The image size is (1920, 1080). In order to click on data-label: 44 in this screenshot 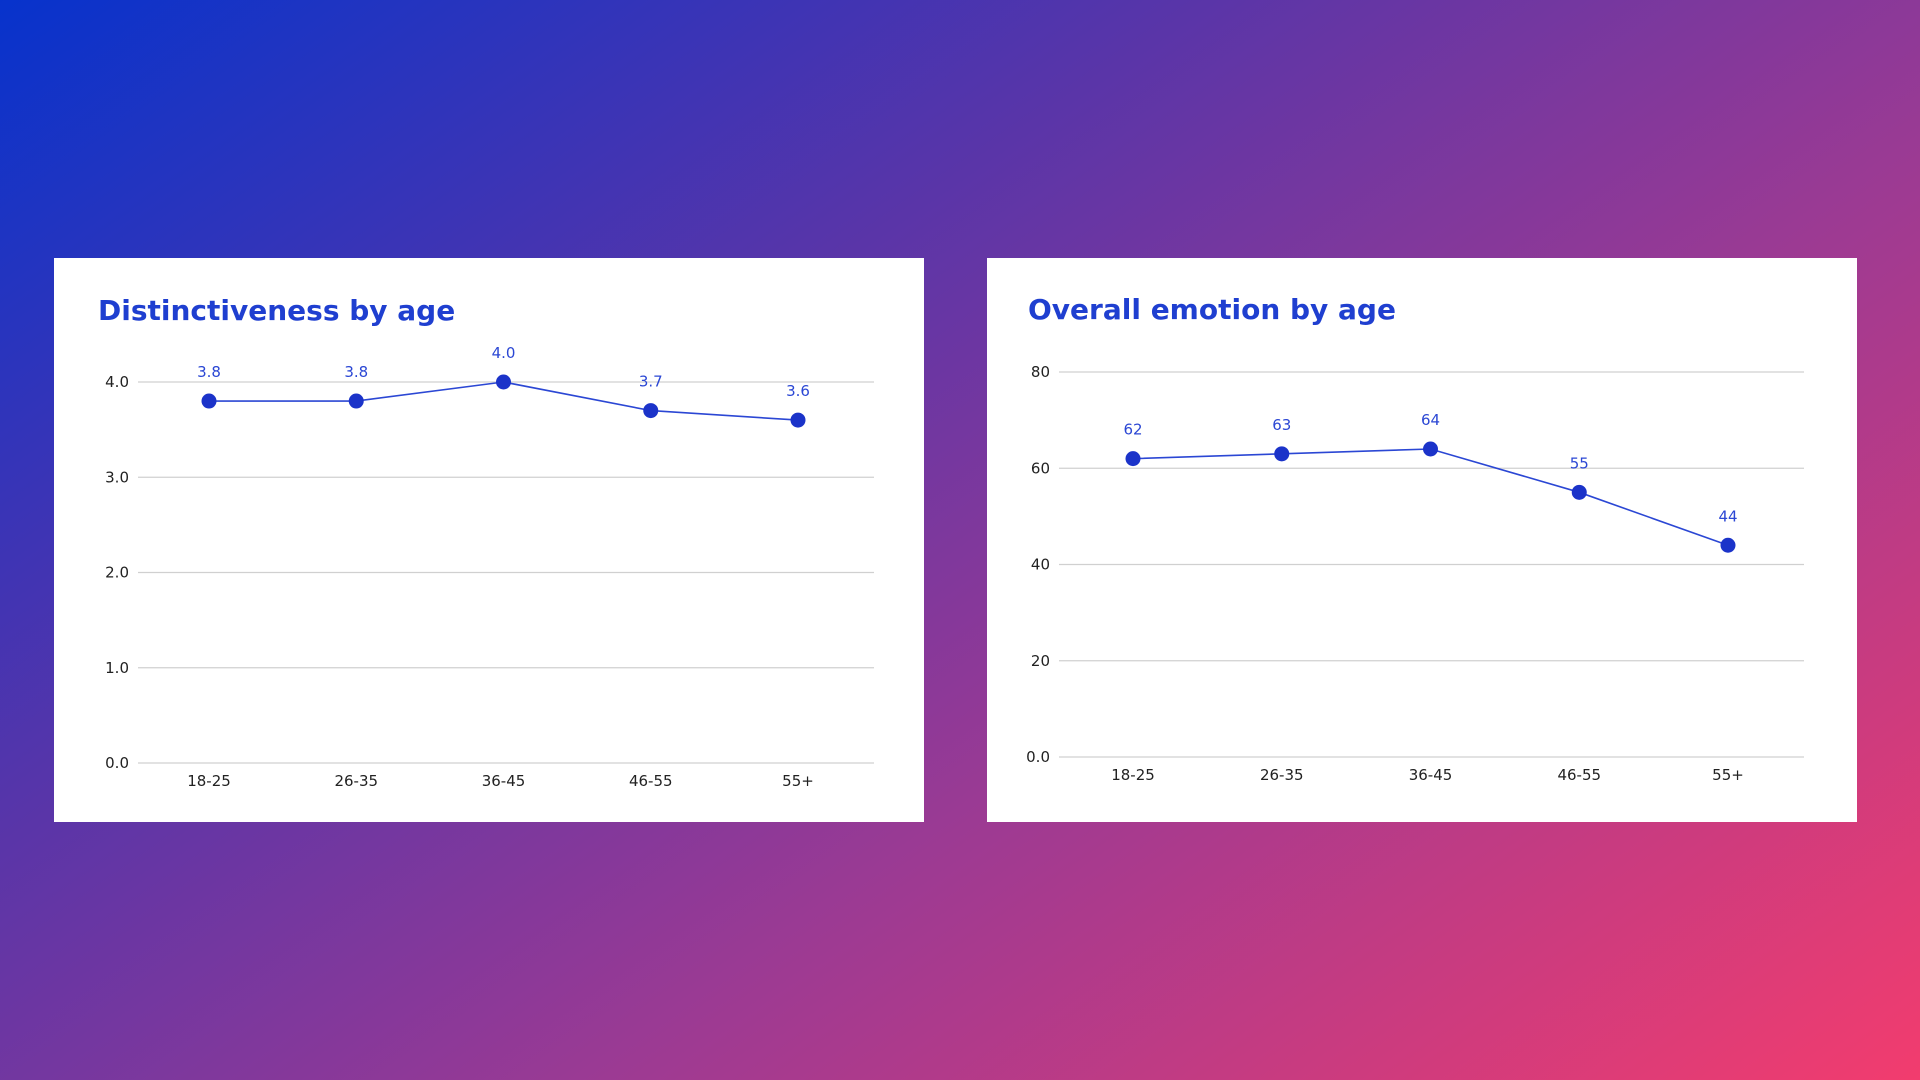, I will do `click(1727, 516)`.